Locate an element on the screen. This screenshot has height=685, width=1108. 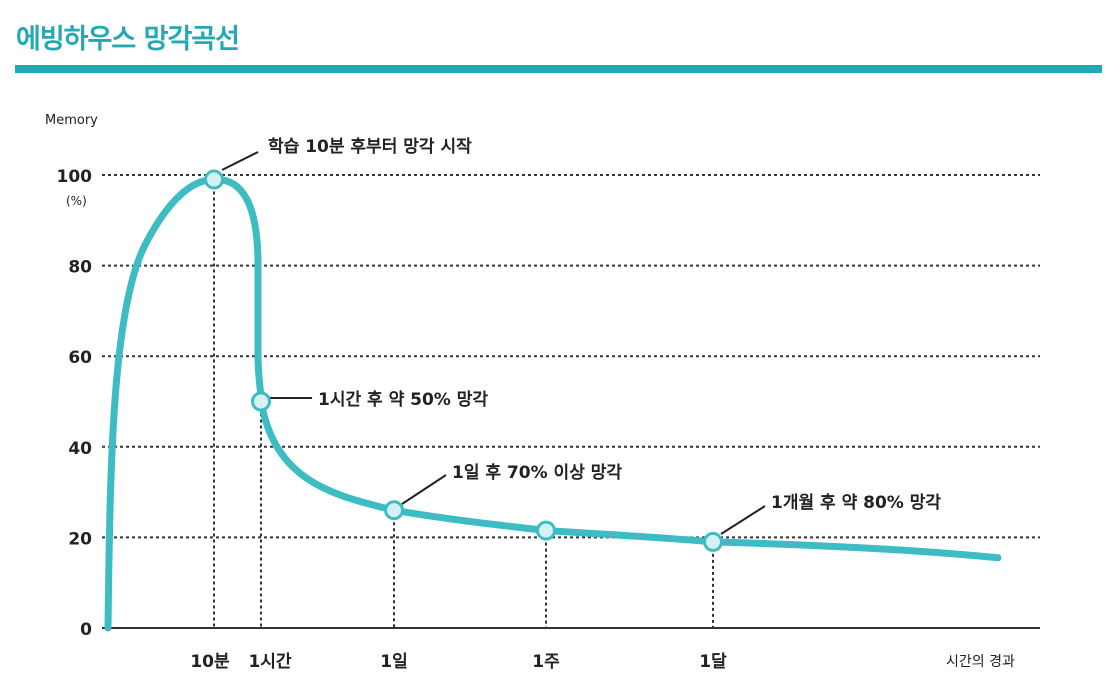
x-tick-label-0: 10분 is located at coordinates (210, 662).